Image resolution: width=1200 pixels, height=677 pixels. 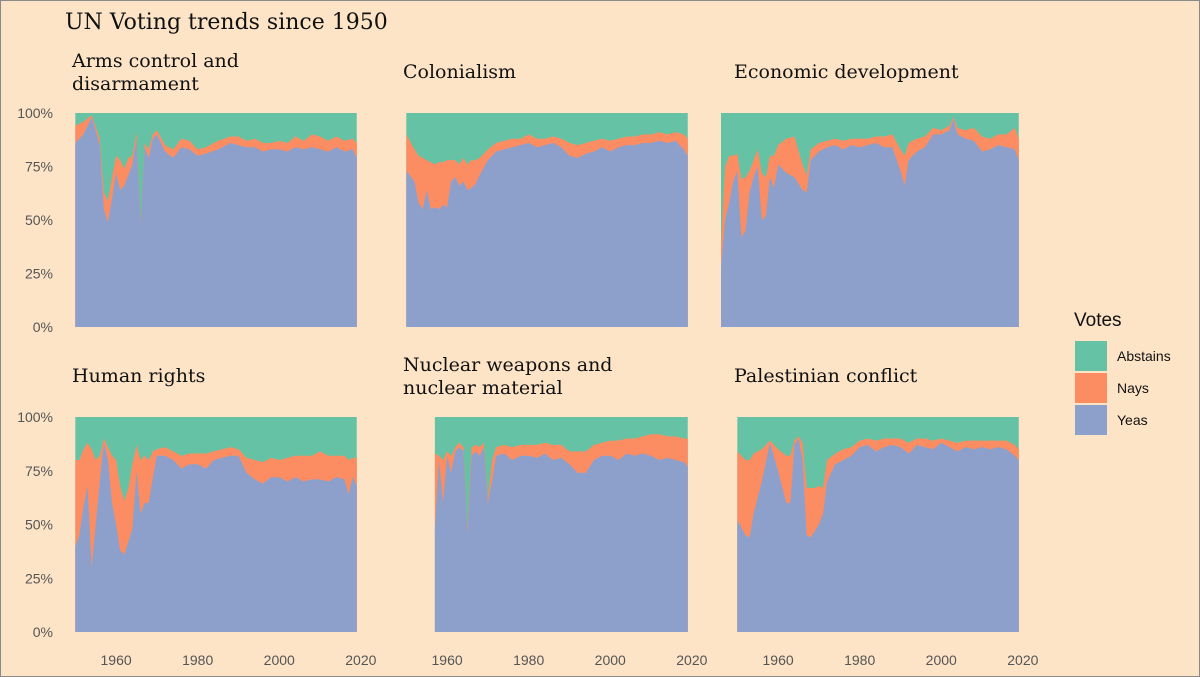 I want to click on facet-panel: Economic development, so click(x=870, y=194).